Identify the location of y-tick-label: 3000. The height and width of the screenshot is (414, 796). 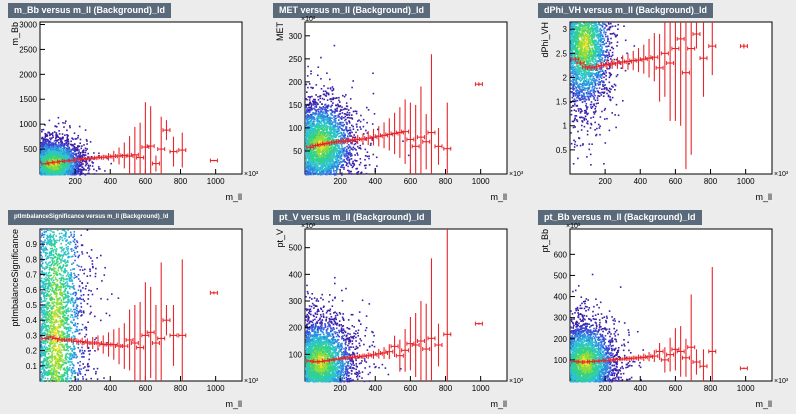
(28, 24).